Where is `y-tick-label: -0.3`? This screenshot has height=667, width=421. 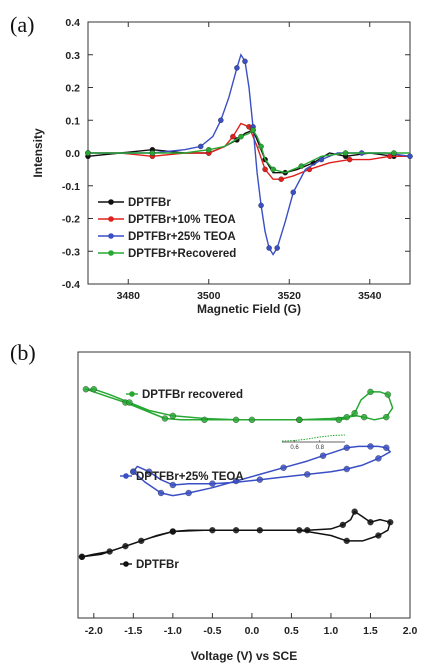
y-tick-label: -0.3 is located at coordinates (71, 252).